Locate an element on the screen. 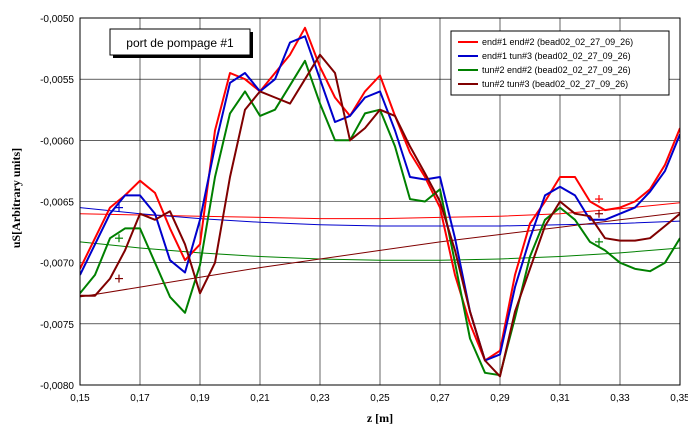 The height and width of the screenshot is (427, 688). x-tick-label: 0,21 is located at coordinates (260, 398).